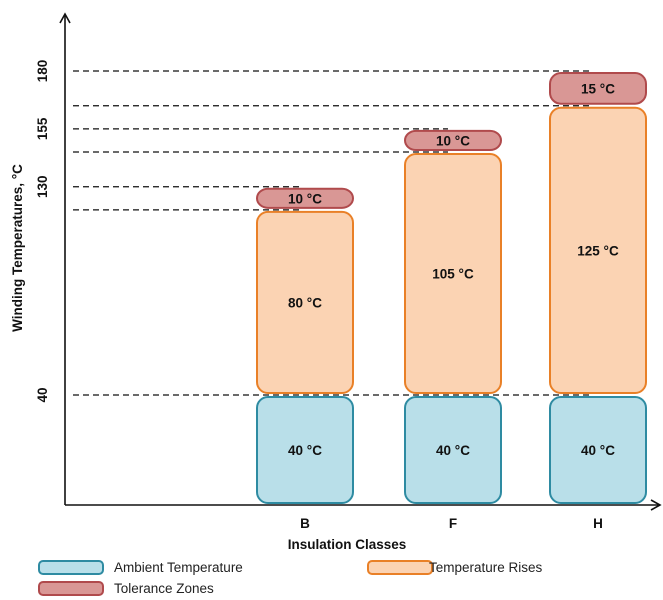 The image size is (663, 600). I want to click on y-tick-label-180: 180, so click(42, 71).